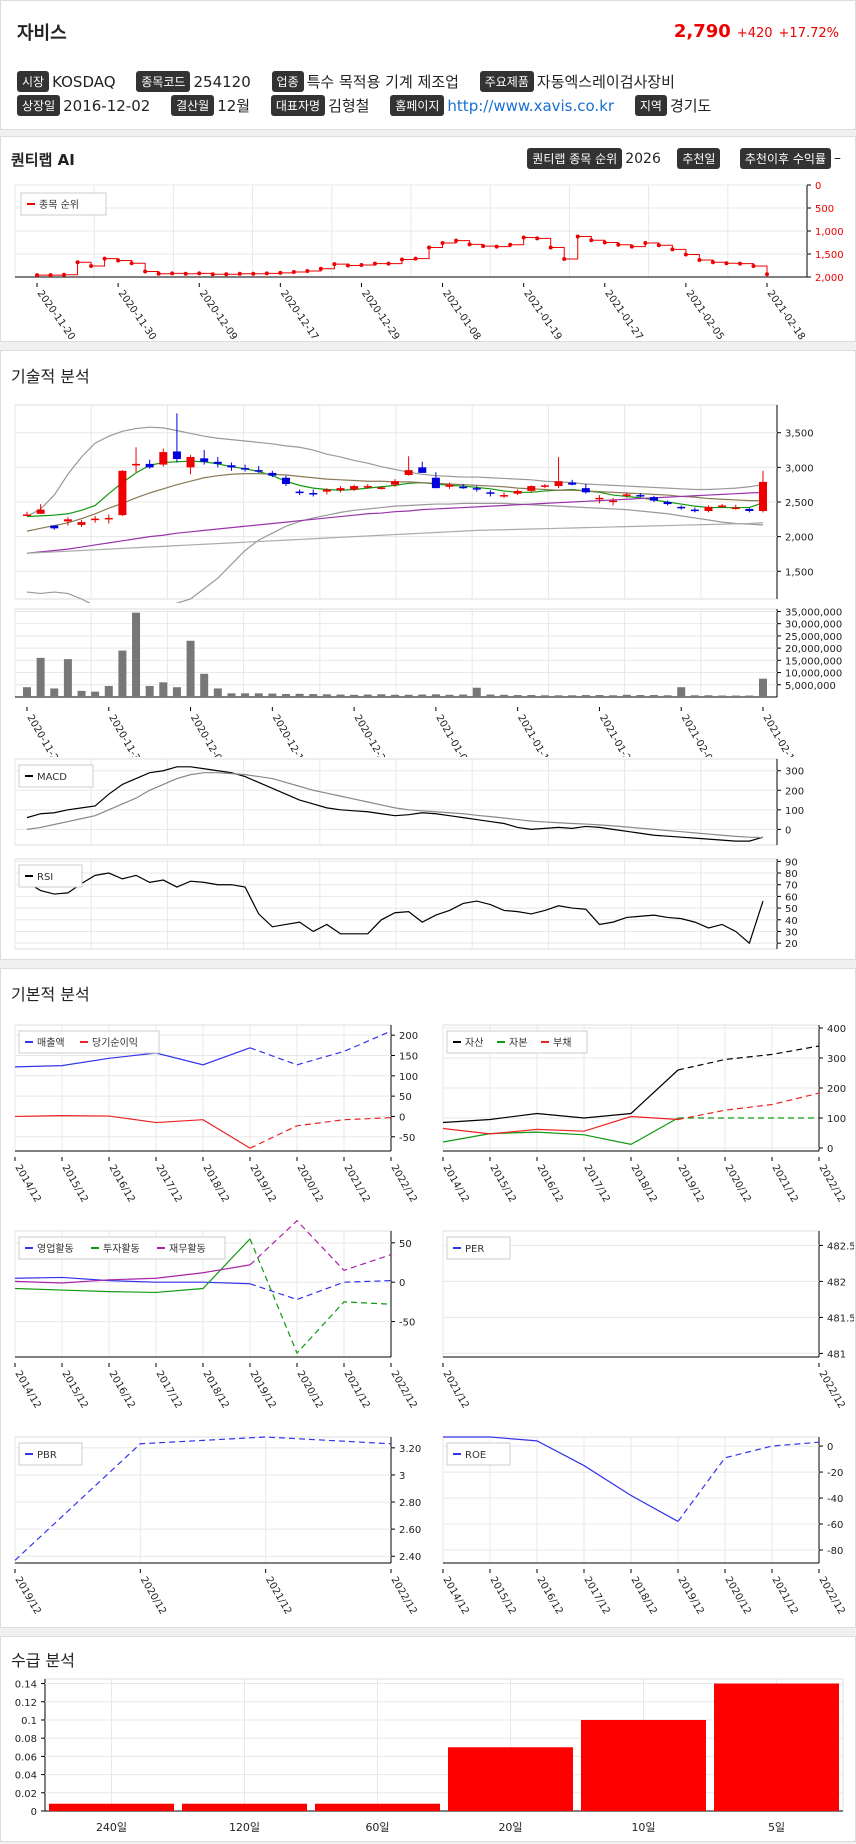 This screenshot has height=1844, width=856. What do you see at coordinates (813, 625) in the screenshot?
I see `y-tick-label: 30,000,000` at bounding box center [813, 625].